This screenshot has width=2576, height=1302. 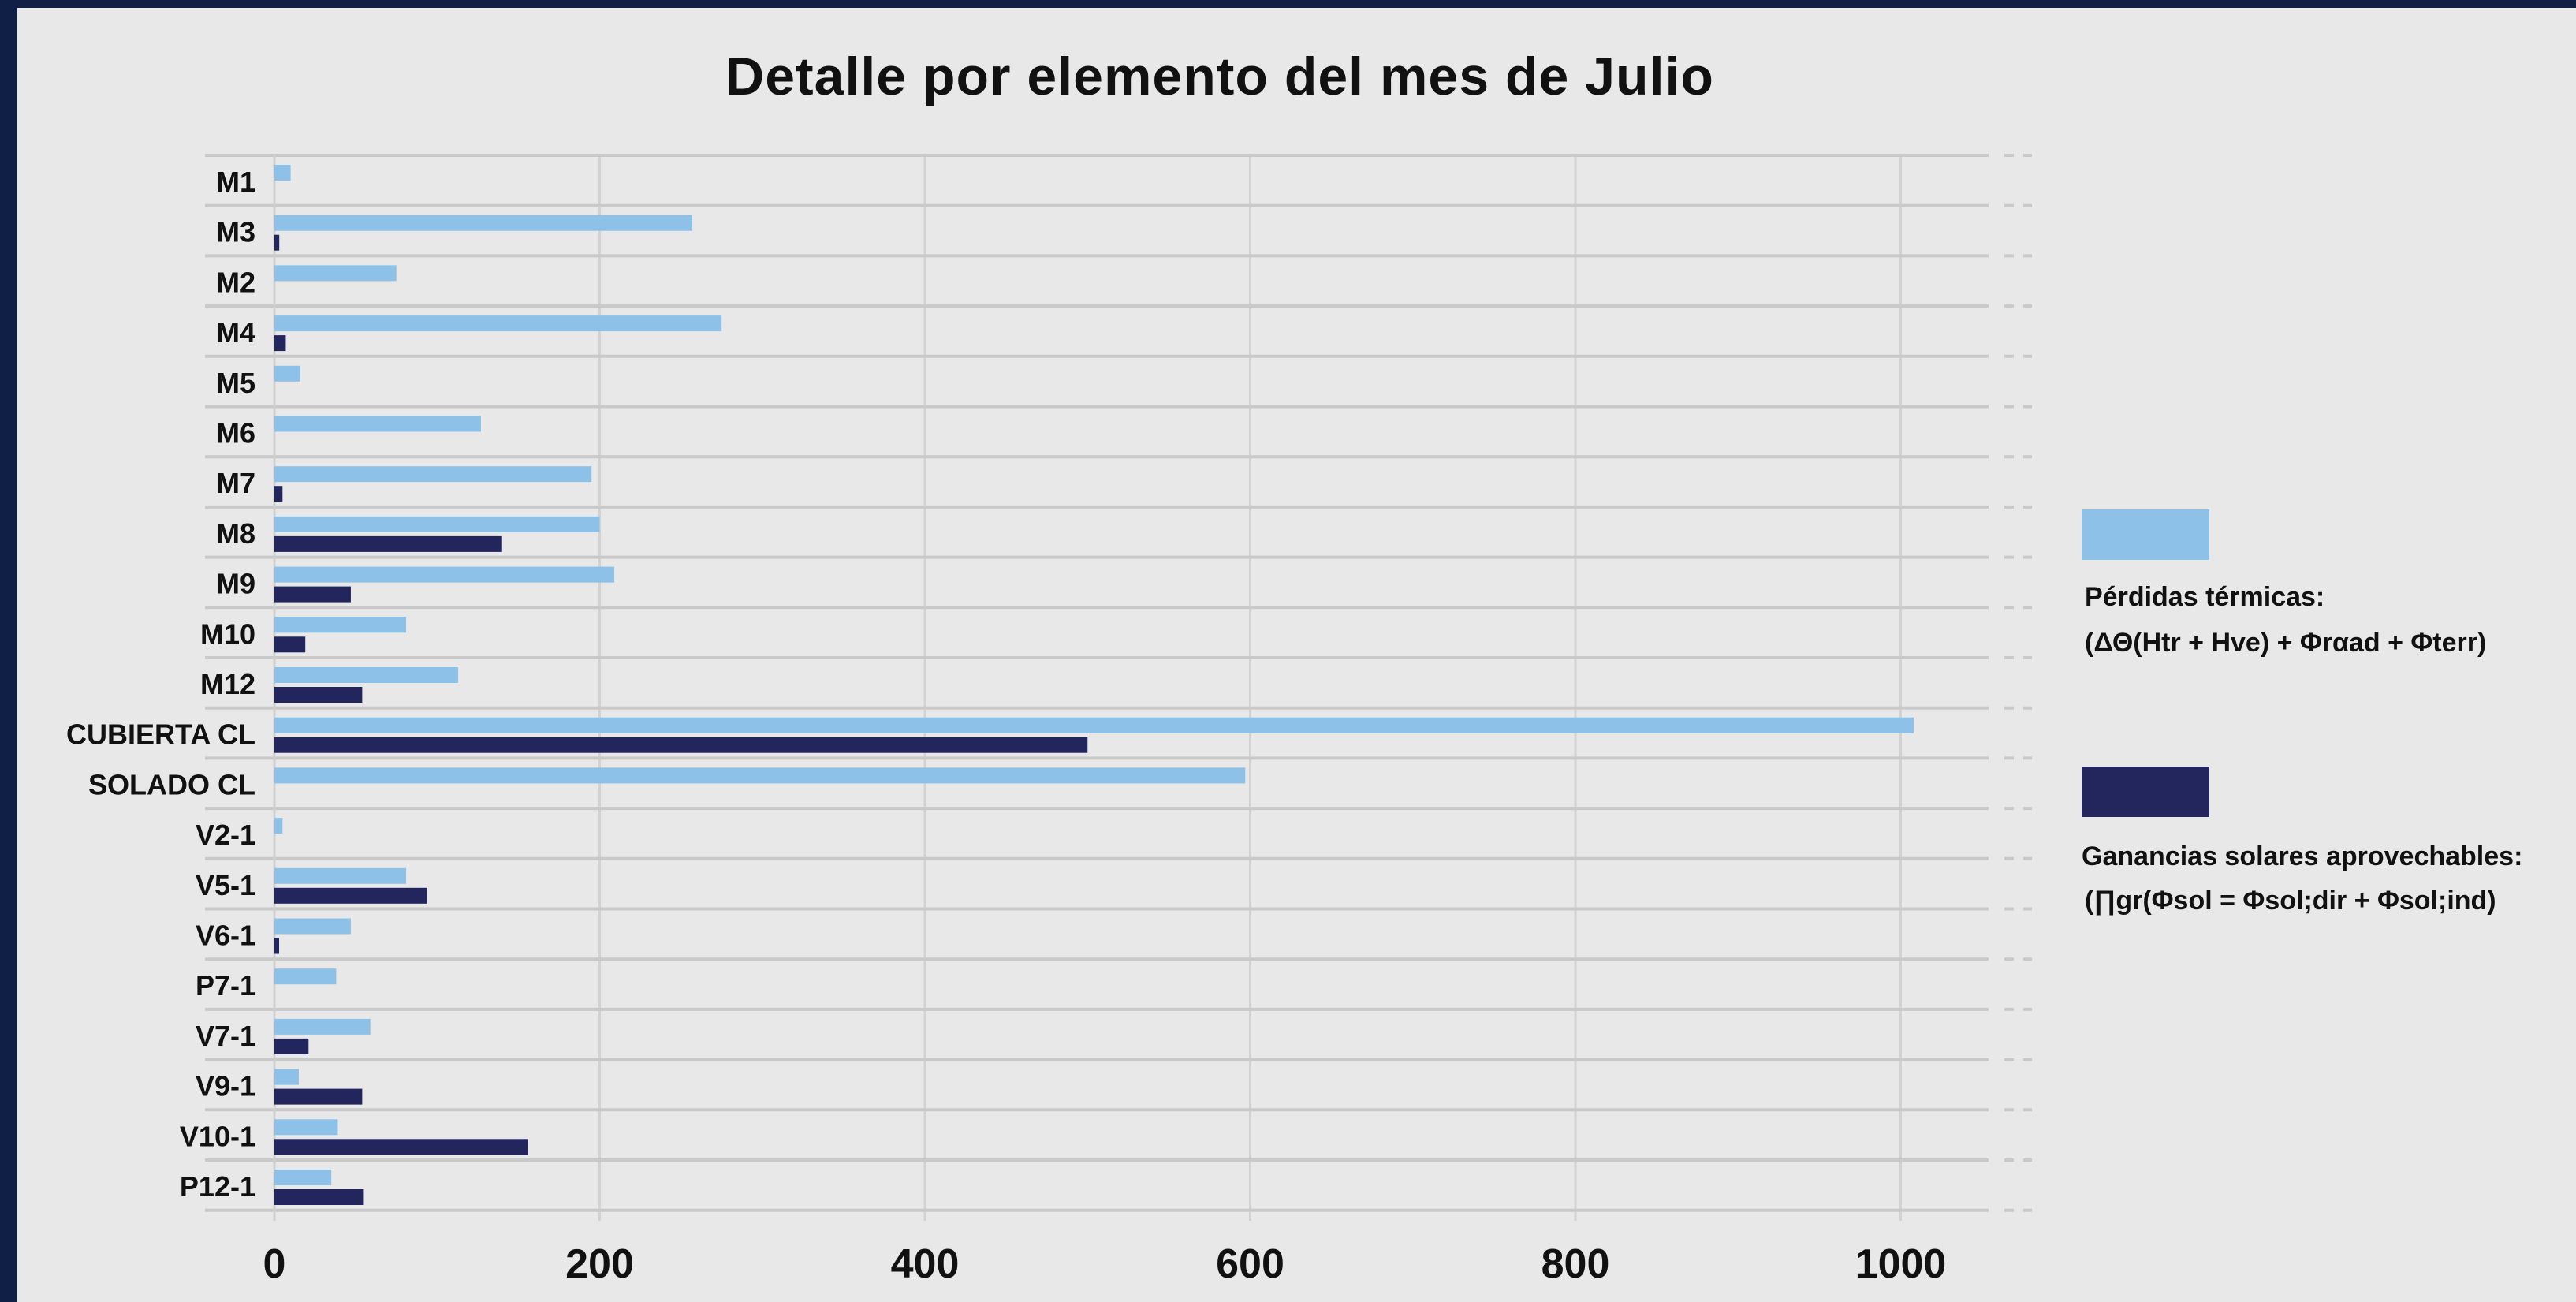 What do you see at coordinates (236, 182) in the screenshot?
I see `y-tick-label: M1` at bounding box center [236, 182].